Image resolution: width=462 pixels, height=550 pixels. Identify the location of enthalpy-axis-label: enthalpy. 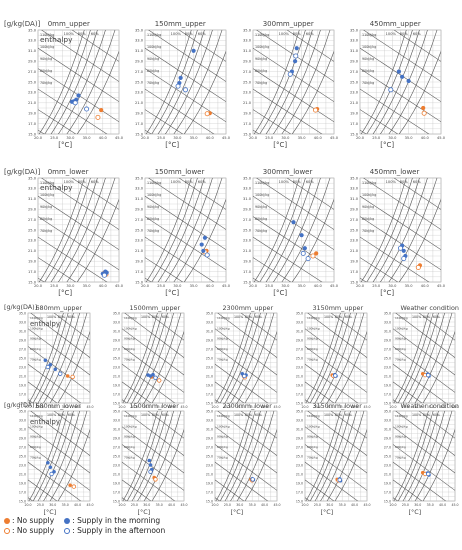
(56, 187).